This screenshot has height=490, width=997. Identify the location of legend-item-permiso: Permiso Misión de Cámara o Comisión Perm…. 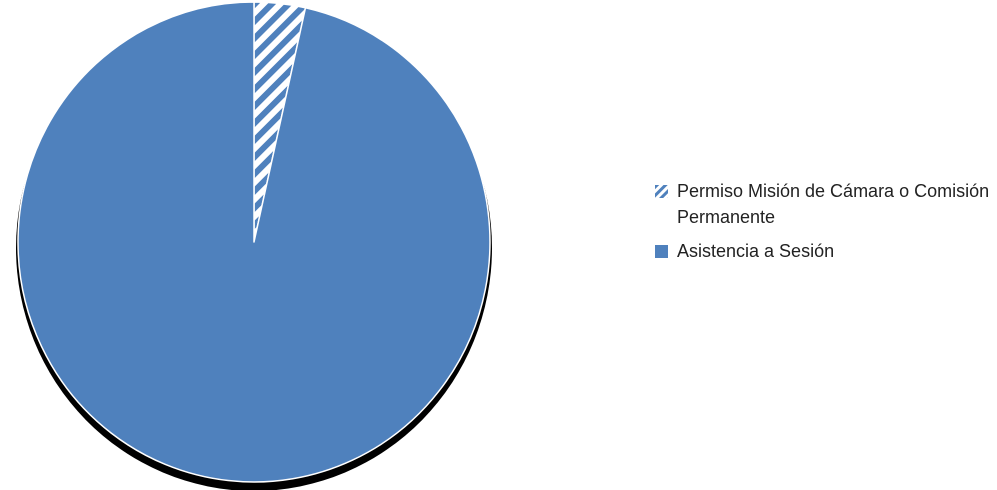
(825, 204).